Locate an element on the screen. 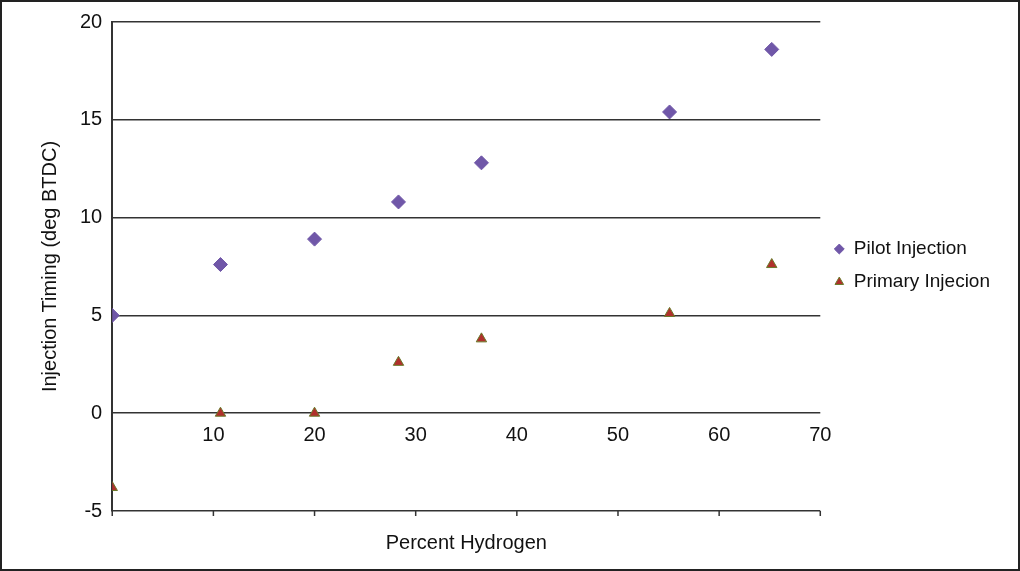 The height and width of the screenshot is (571, 1020). y-tick-label: 20 is located at coordinates (91, 20).